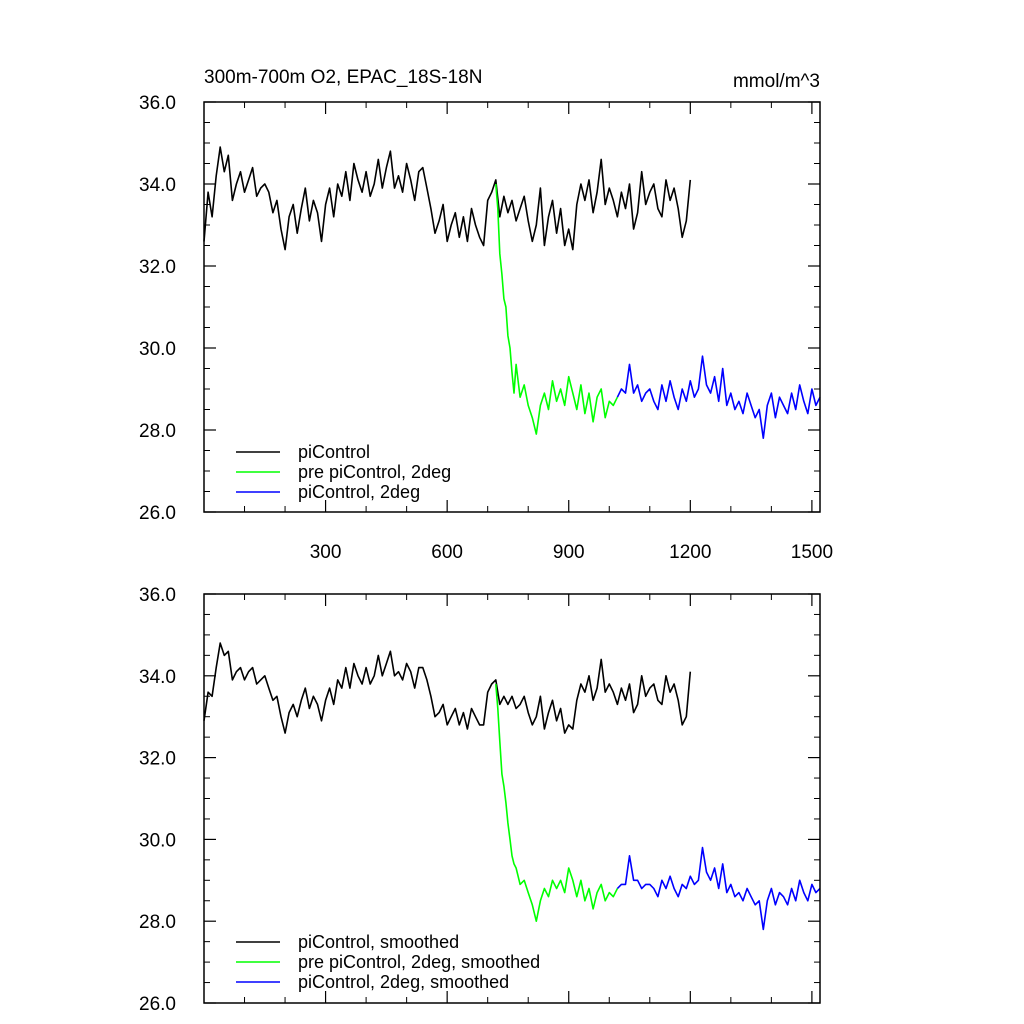  Describe the element at coordinates (374, 472) in the screenshot. I see `legend-label-1: pre piControl, 2deg` at that location.